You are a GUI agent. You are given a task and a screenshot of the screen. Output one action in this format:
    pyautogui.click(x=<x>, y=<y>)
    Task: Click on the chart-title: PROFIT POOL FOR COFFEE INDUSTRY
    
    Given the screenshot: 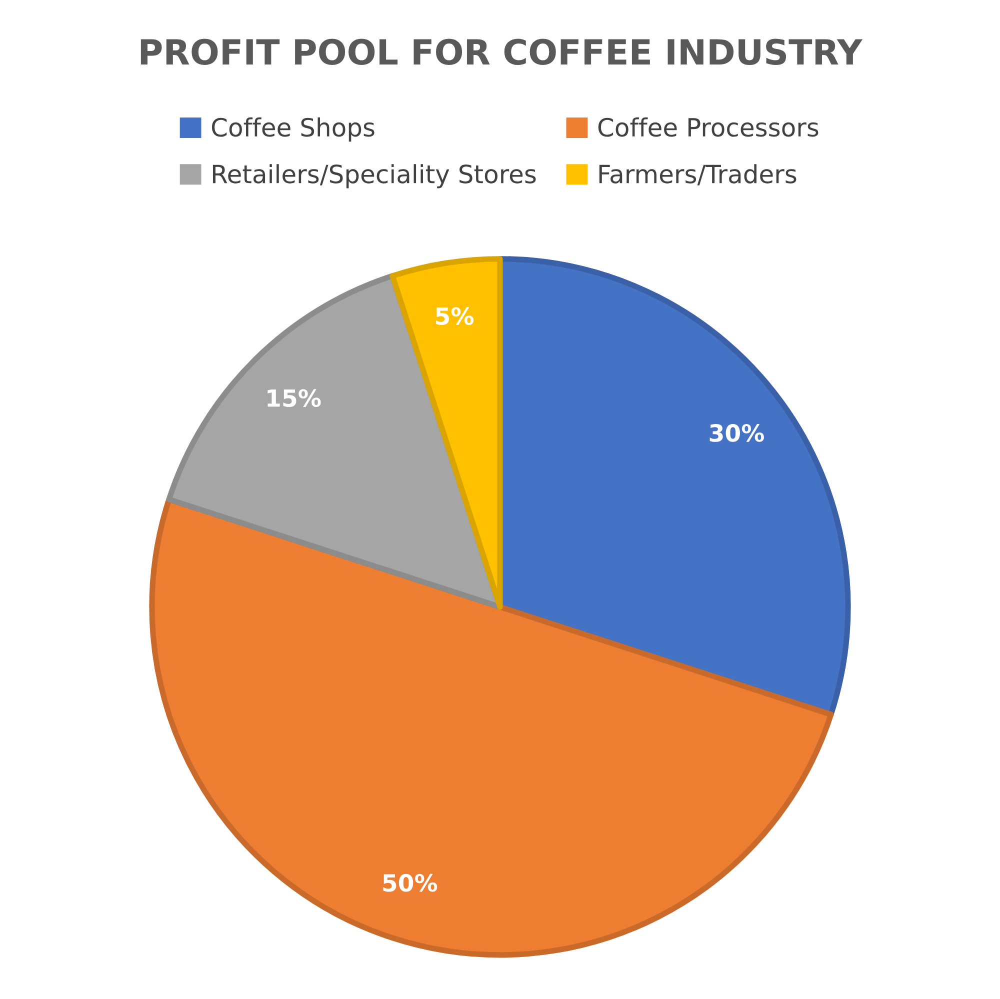 What is the action you would take?
    pyautogui.click(x=501, y=52)
    